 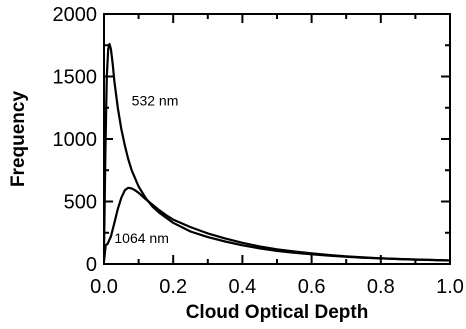 What do you see at coordinates (18, 139) in the screenshot?
I see `y-axis-label: Frequency` at bounding box center [18, 139].